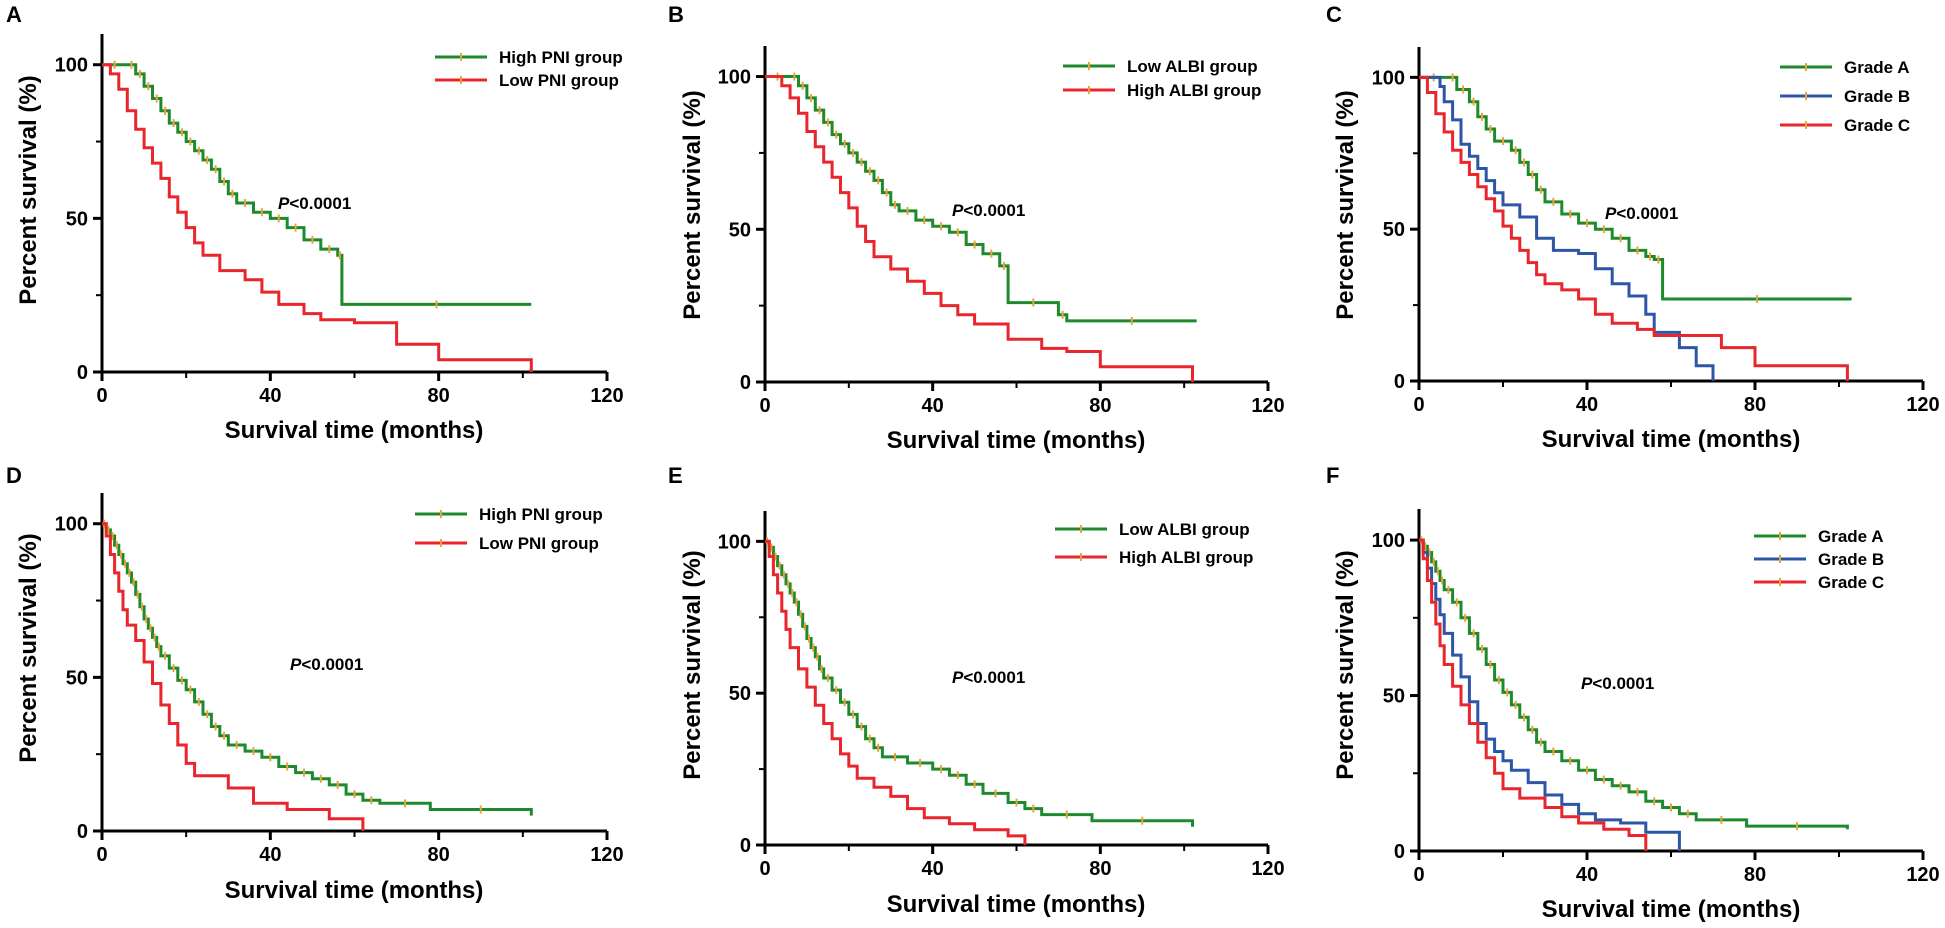 This screenshot has height=928, width=1945. Describe the element at coordinates (675, 475) in the screenshot. I see `panel-letter: E` at that location.